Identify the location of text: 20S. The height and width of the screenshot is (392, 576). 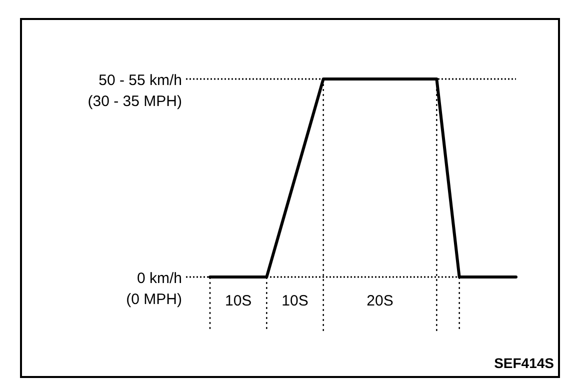
(380, 301).